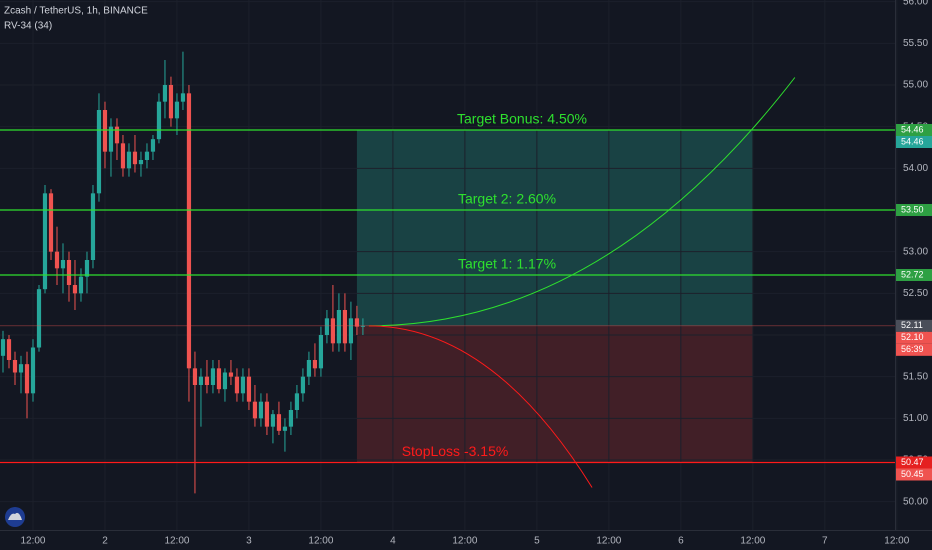  I want to click on x-tick-label: 5, so click(537, 541).